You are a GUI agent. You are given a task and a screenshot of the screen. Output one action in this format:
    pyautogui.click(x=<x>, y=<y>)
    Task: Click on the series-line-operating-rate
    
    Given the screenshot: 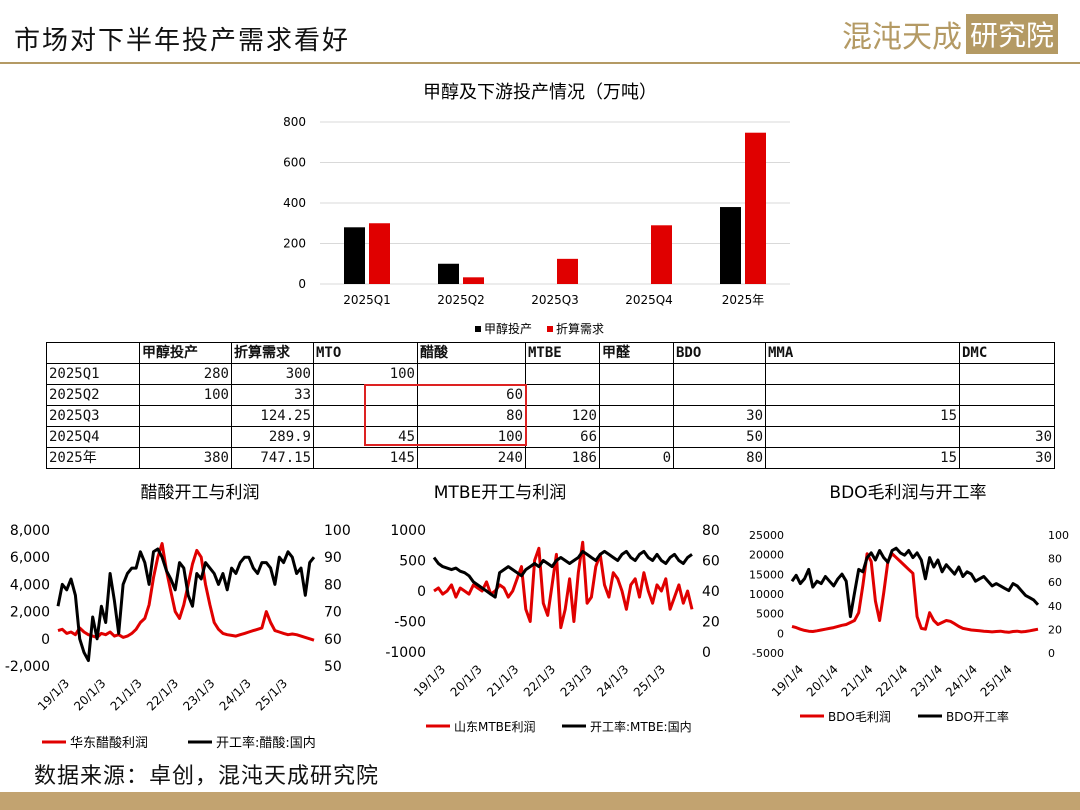 What is the action you would take?
    pyautogui.click(x=915, y=582)
    